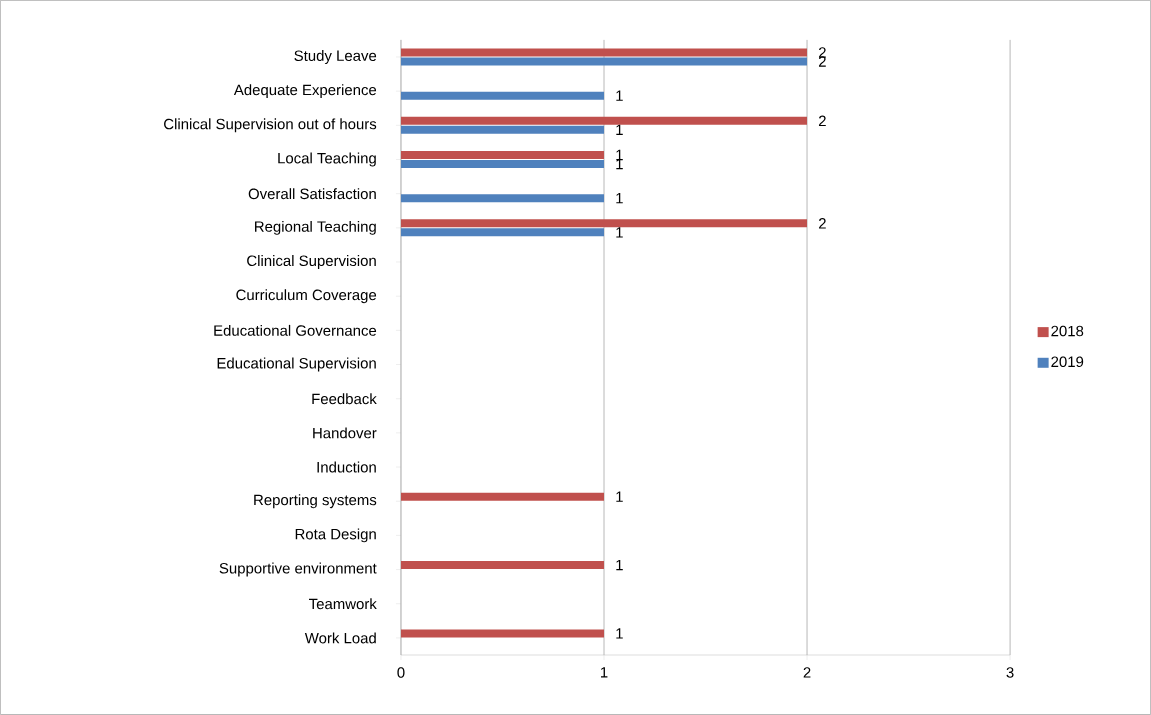 This screenshot has width=1151, height=715. I want to click on y-tick-label: Adequate Experience, so click(305, 91).